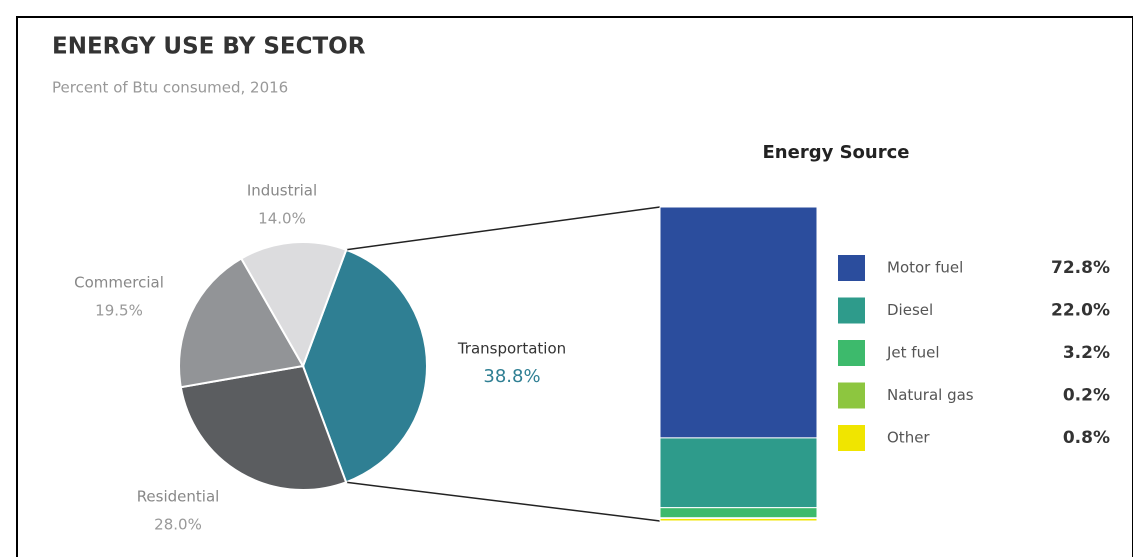 This screenshot has height=557, width=1133. I want to click on legend-value: 0.8%, so click(1086, 438).